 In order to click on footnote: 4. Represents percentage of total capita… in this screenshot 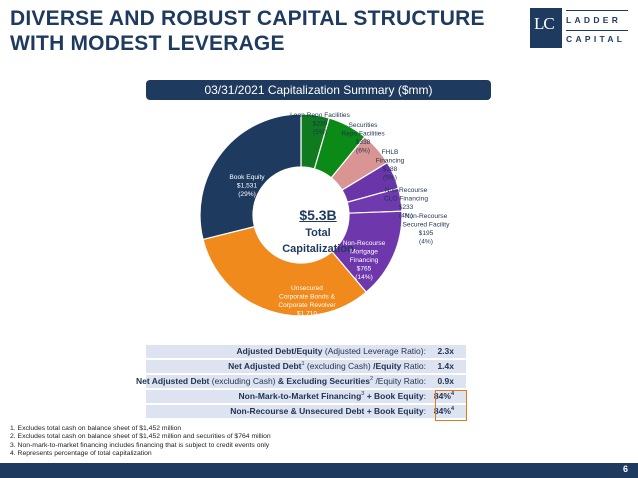, I will do `click(81, 453)`.